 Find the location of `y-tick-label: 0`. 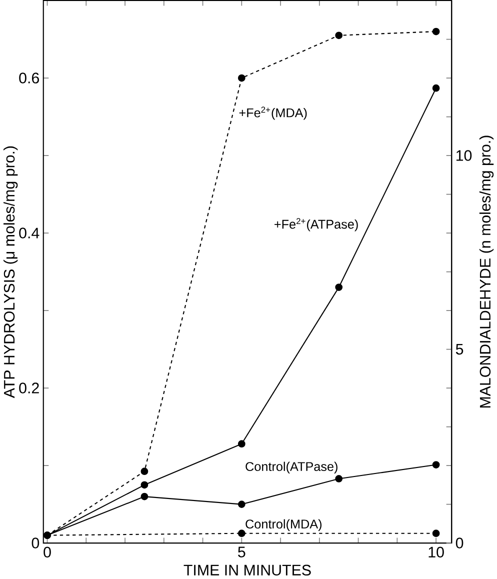

y-tick-label: 0 is located at coordinates (36, 543).